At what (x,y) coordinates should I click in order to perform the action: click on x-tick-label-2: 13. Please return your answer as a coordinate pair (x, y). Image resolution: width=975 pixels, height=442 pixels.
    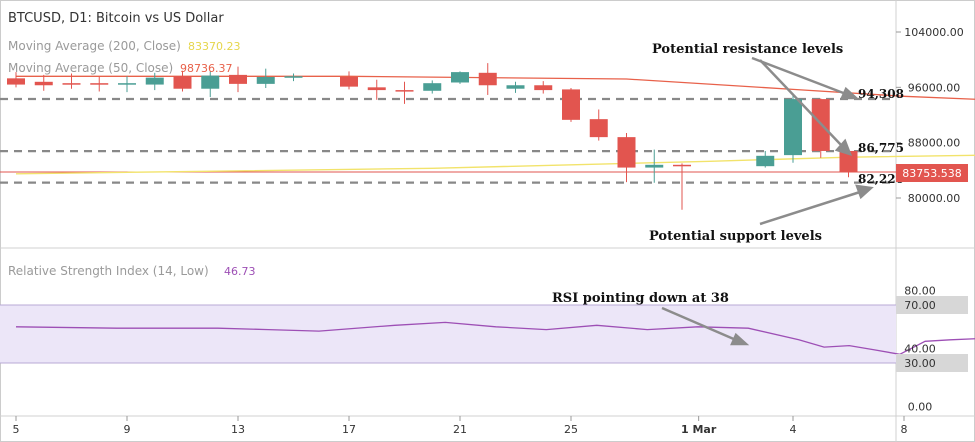
    Looking at the image, I should click on (238, 429).